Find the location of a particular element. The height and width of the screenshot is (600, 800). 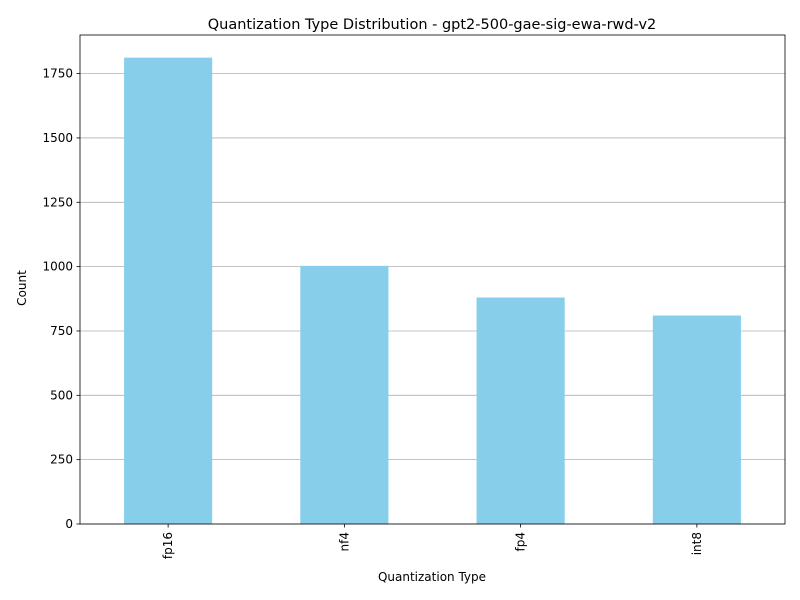

x-tick-label: fp4 is located at coordinates (521, 541).